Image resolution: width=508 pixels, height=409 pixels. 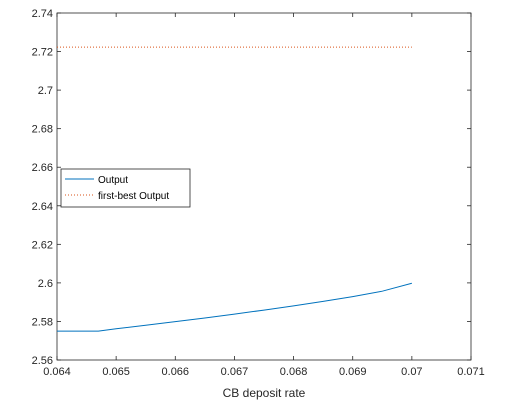 I want to click on legend-entry-label: Output, so click(x=113, y=180).